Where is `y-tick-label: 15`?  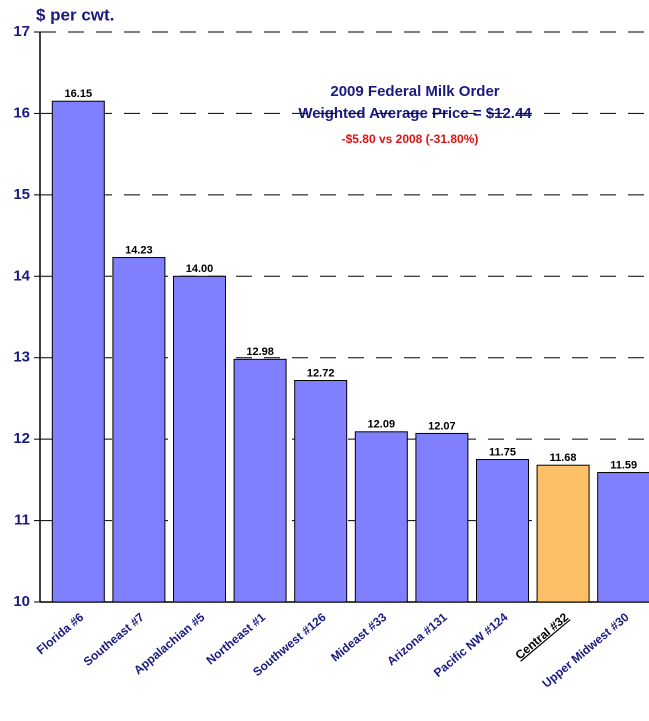
y-tick-label: 15 is located at coordinates (21, 194).